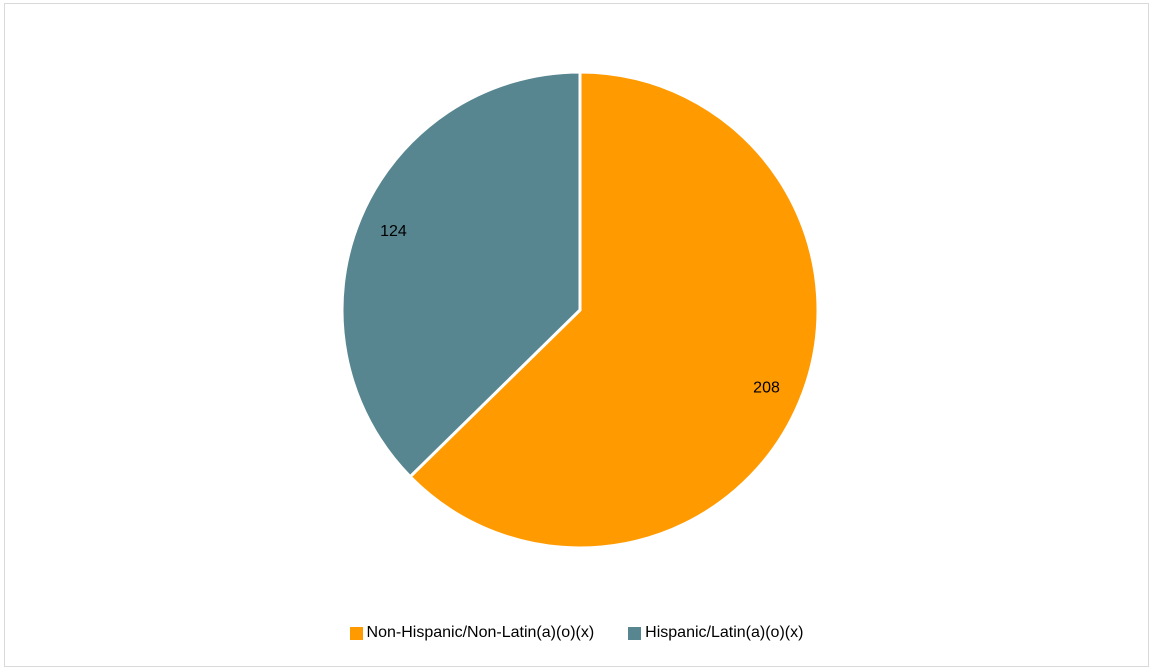 Image resolution: width=1155 pixels, height=672 pixels. What do you see at coordinates (393, 231) in the screenshot?
I see `data-label-hispanic: 124` at bounding box center [393, 231].